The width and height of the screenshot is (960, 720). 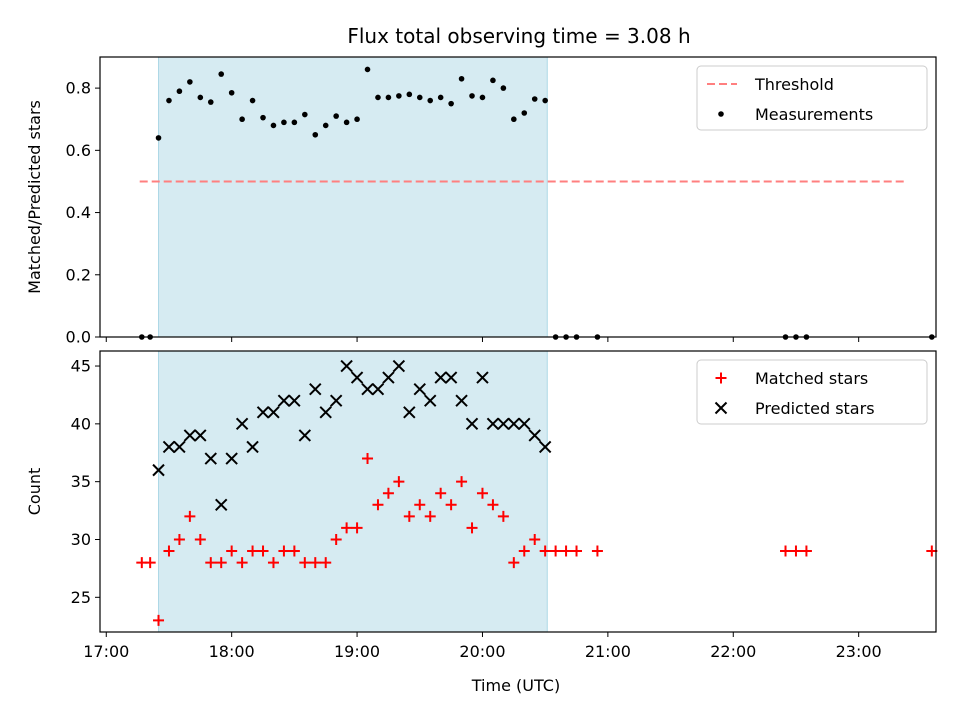 What do you see at coordinates (81, 423) in the screenshot?
I see `y-tick-label: 40` at bounding box center [81, 423].